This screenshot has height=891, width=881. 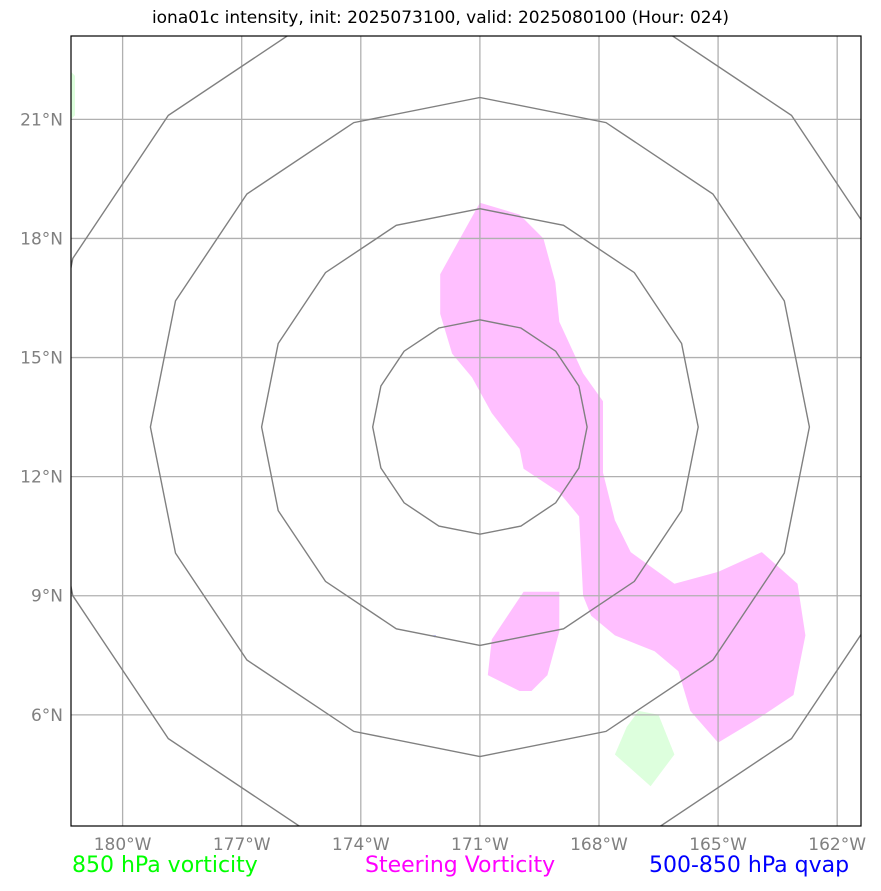 What do you see at coordinates (123, 845) in the screenshot?
I see `lon-tick-label: 180°W` at bounding box center [123, 845].